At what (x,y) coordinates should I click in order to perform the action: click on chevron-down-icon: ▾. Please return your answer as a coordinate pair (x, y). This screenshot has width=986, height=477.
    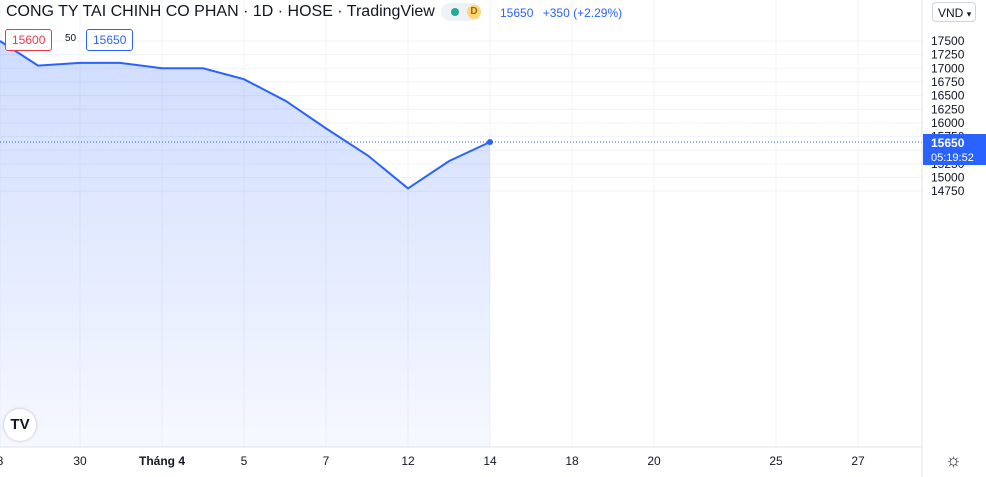
    Looking at the image, I should click on (969, 14).